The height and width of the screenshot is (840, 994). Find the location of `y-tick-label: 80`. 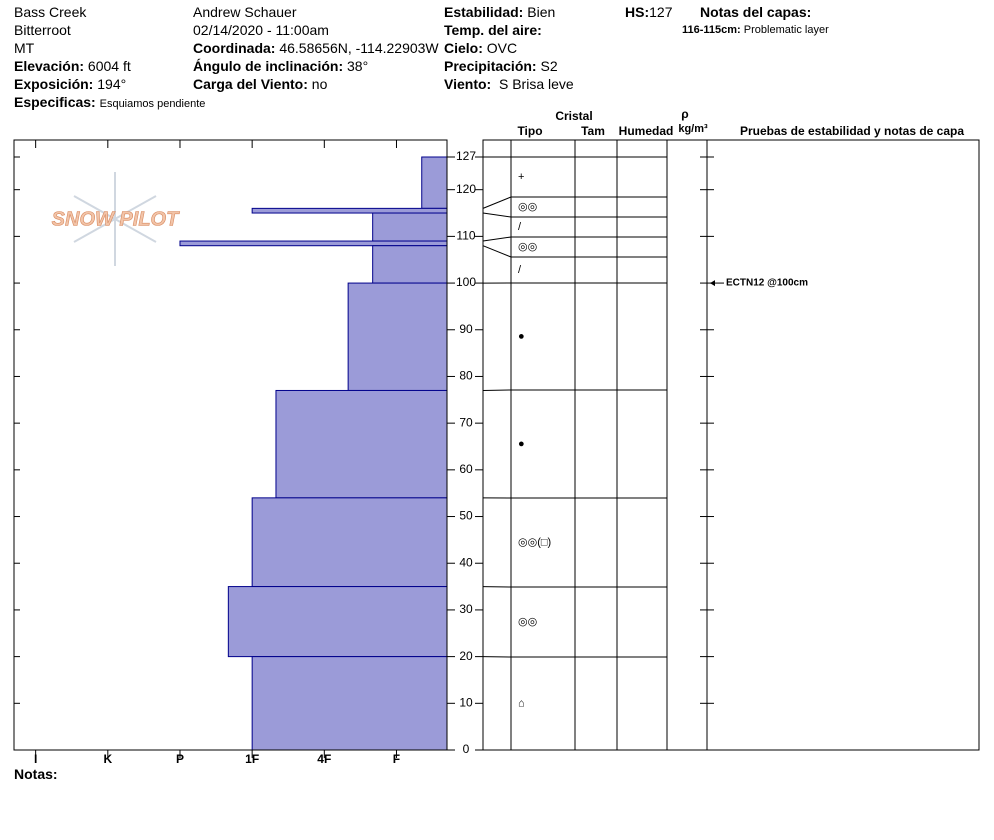

y-tick-label: 80 is located at coordinates (466, 376).